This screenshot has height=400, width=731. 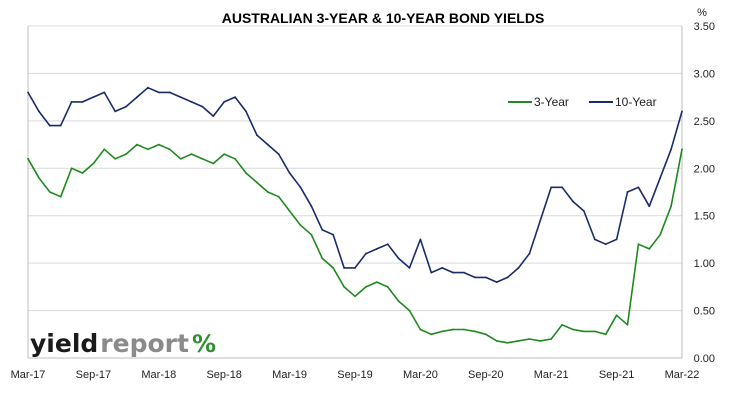 What do you see at coordinates (144, 343) in the screenshot?
I see `logo-text-report: report` at bounding box center [144, 343].